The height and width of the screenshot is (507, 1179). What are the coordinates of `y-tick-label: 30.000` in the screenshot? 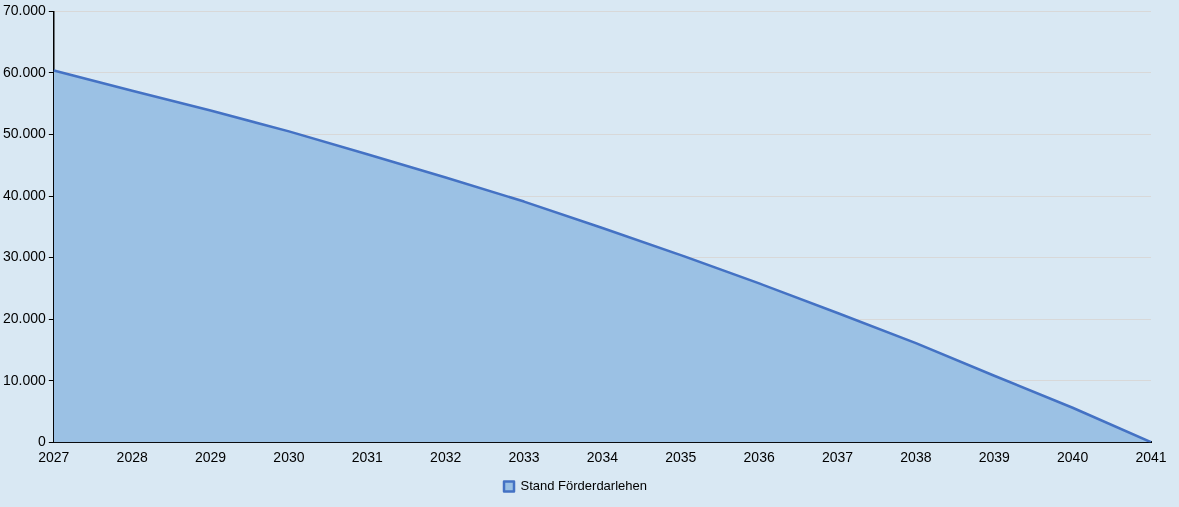 It's located at (24, 256).